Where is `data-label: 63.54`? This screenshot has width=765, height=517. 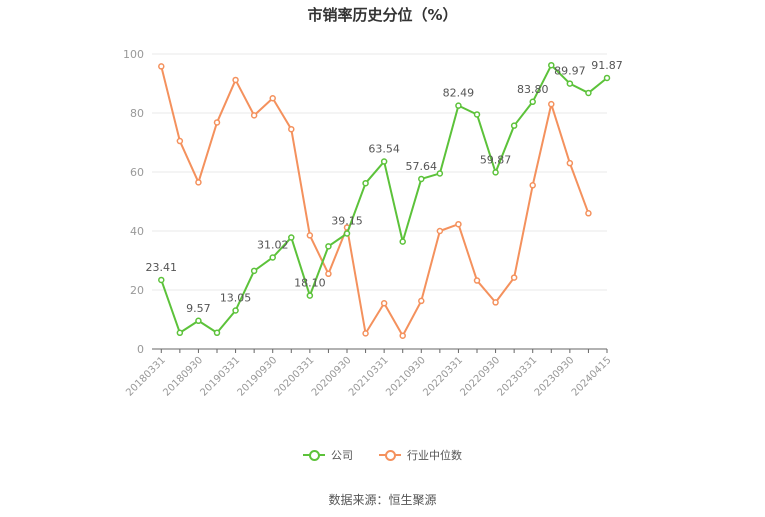
data-label: 63.54 is located at coordinates (384, 149).